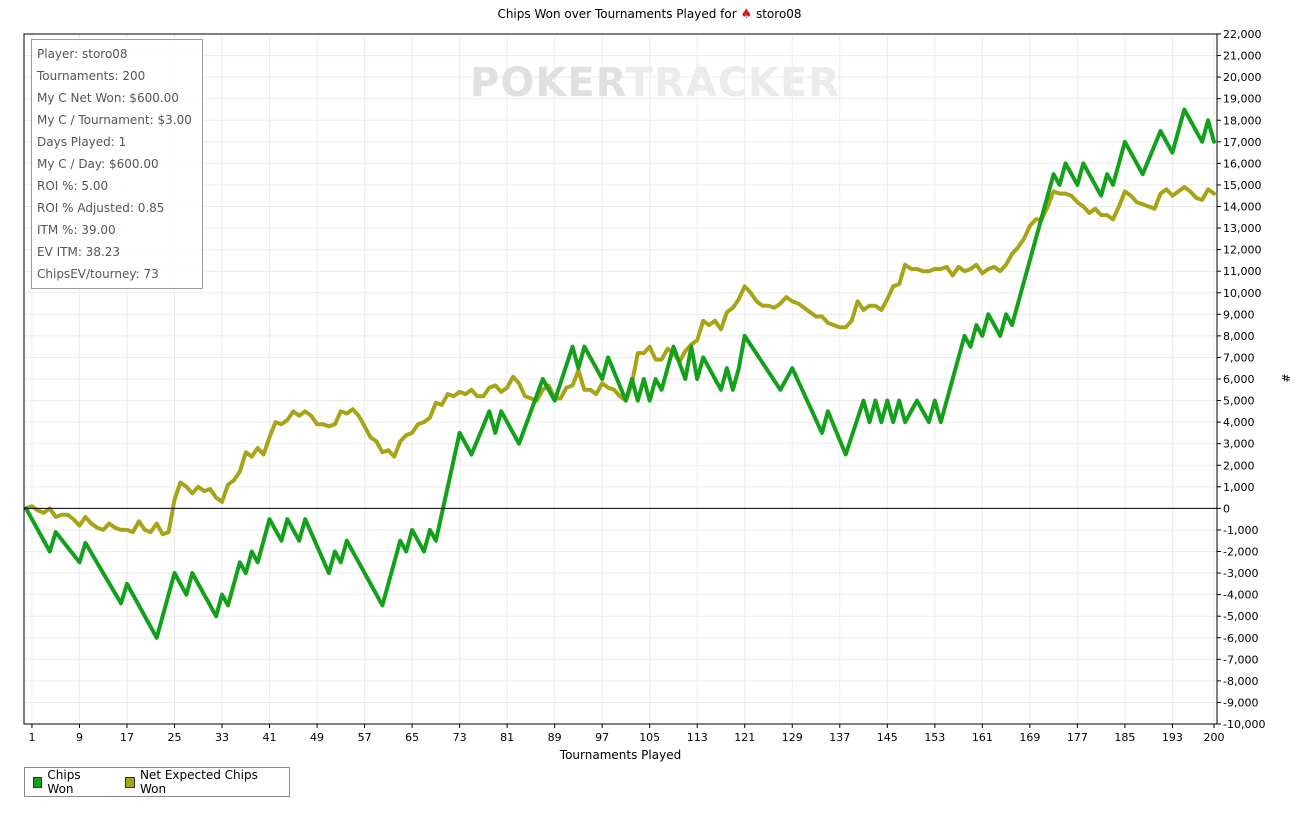 The image size is (1299, 813). I want to click on x-tick-label: 65, so click(412, 737).